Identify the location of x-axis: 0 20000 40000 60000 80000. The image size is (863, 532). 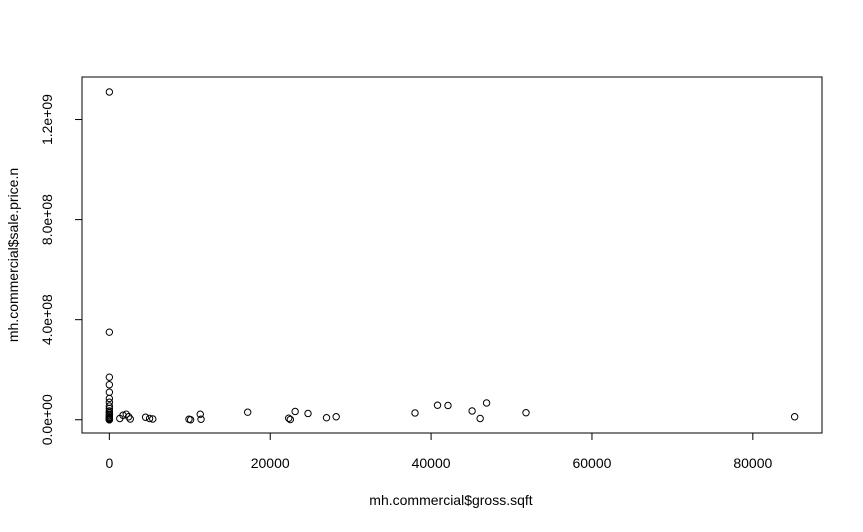
(439, 451).